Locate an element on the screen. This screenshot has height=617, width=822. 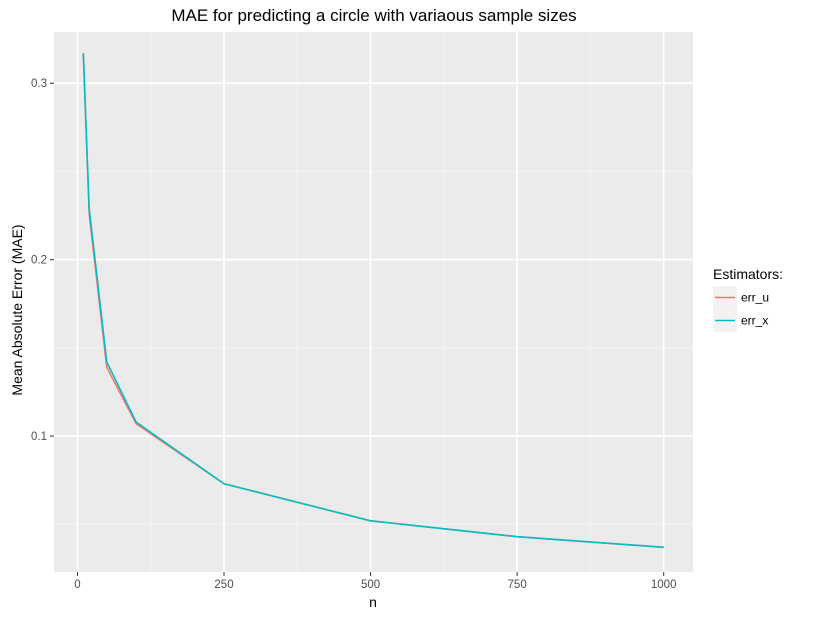
legend-label-err_u: err_u is located at coordinates (755, 298).